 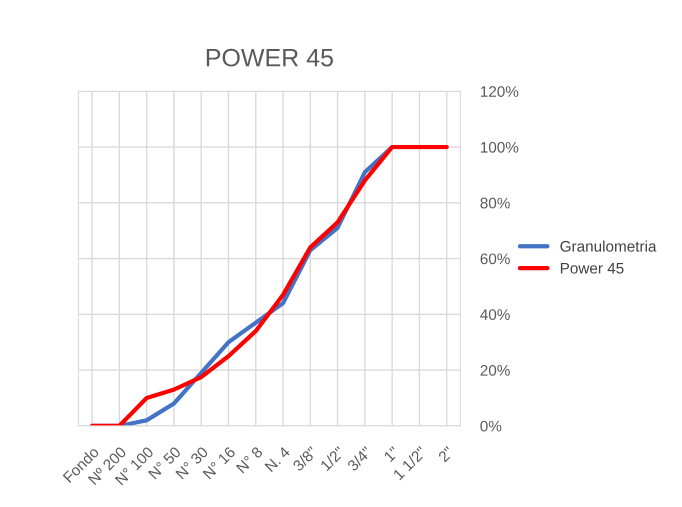 What do you see at coordinates (269, 57) in the screenshot?
I see `chart-title: POWER 45` at bounding box center [269, 57].